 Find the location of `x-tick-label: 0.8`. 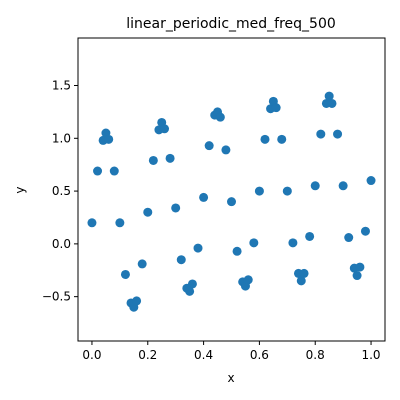

x-tick-label: 0.8 is located at coordinates (315, 355).